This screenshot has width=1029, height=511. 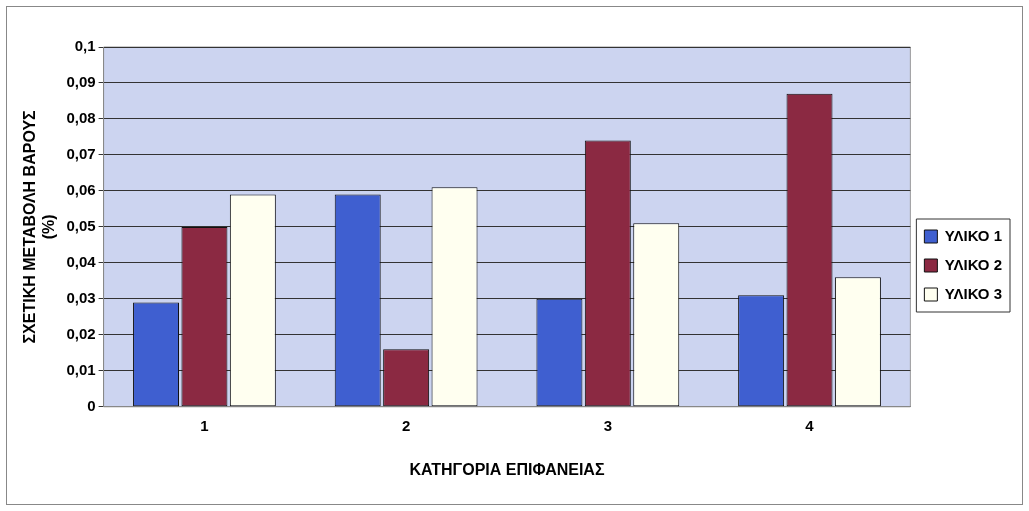 I want to click on y-tick-label: 0,1, so click(x=85, y=46).